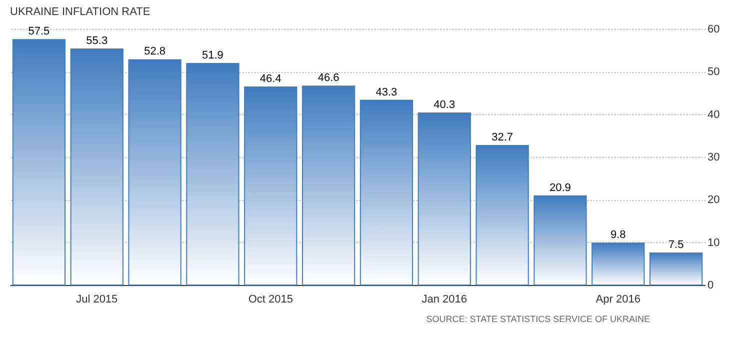 This screenshot has height=340, width=730. What do you see at coordinates (445, 300) in the screenshot?
I see `x-tick-label: Jan 2016` at bounding box center [445, 300].